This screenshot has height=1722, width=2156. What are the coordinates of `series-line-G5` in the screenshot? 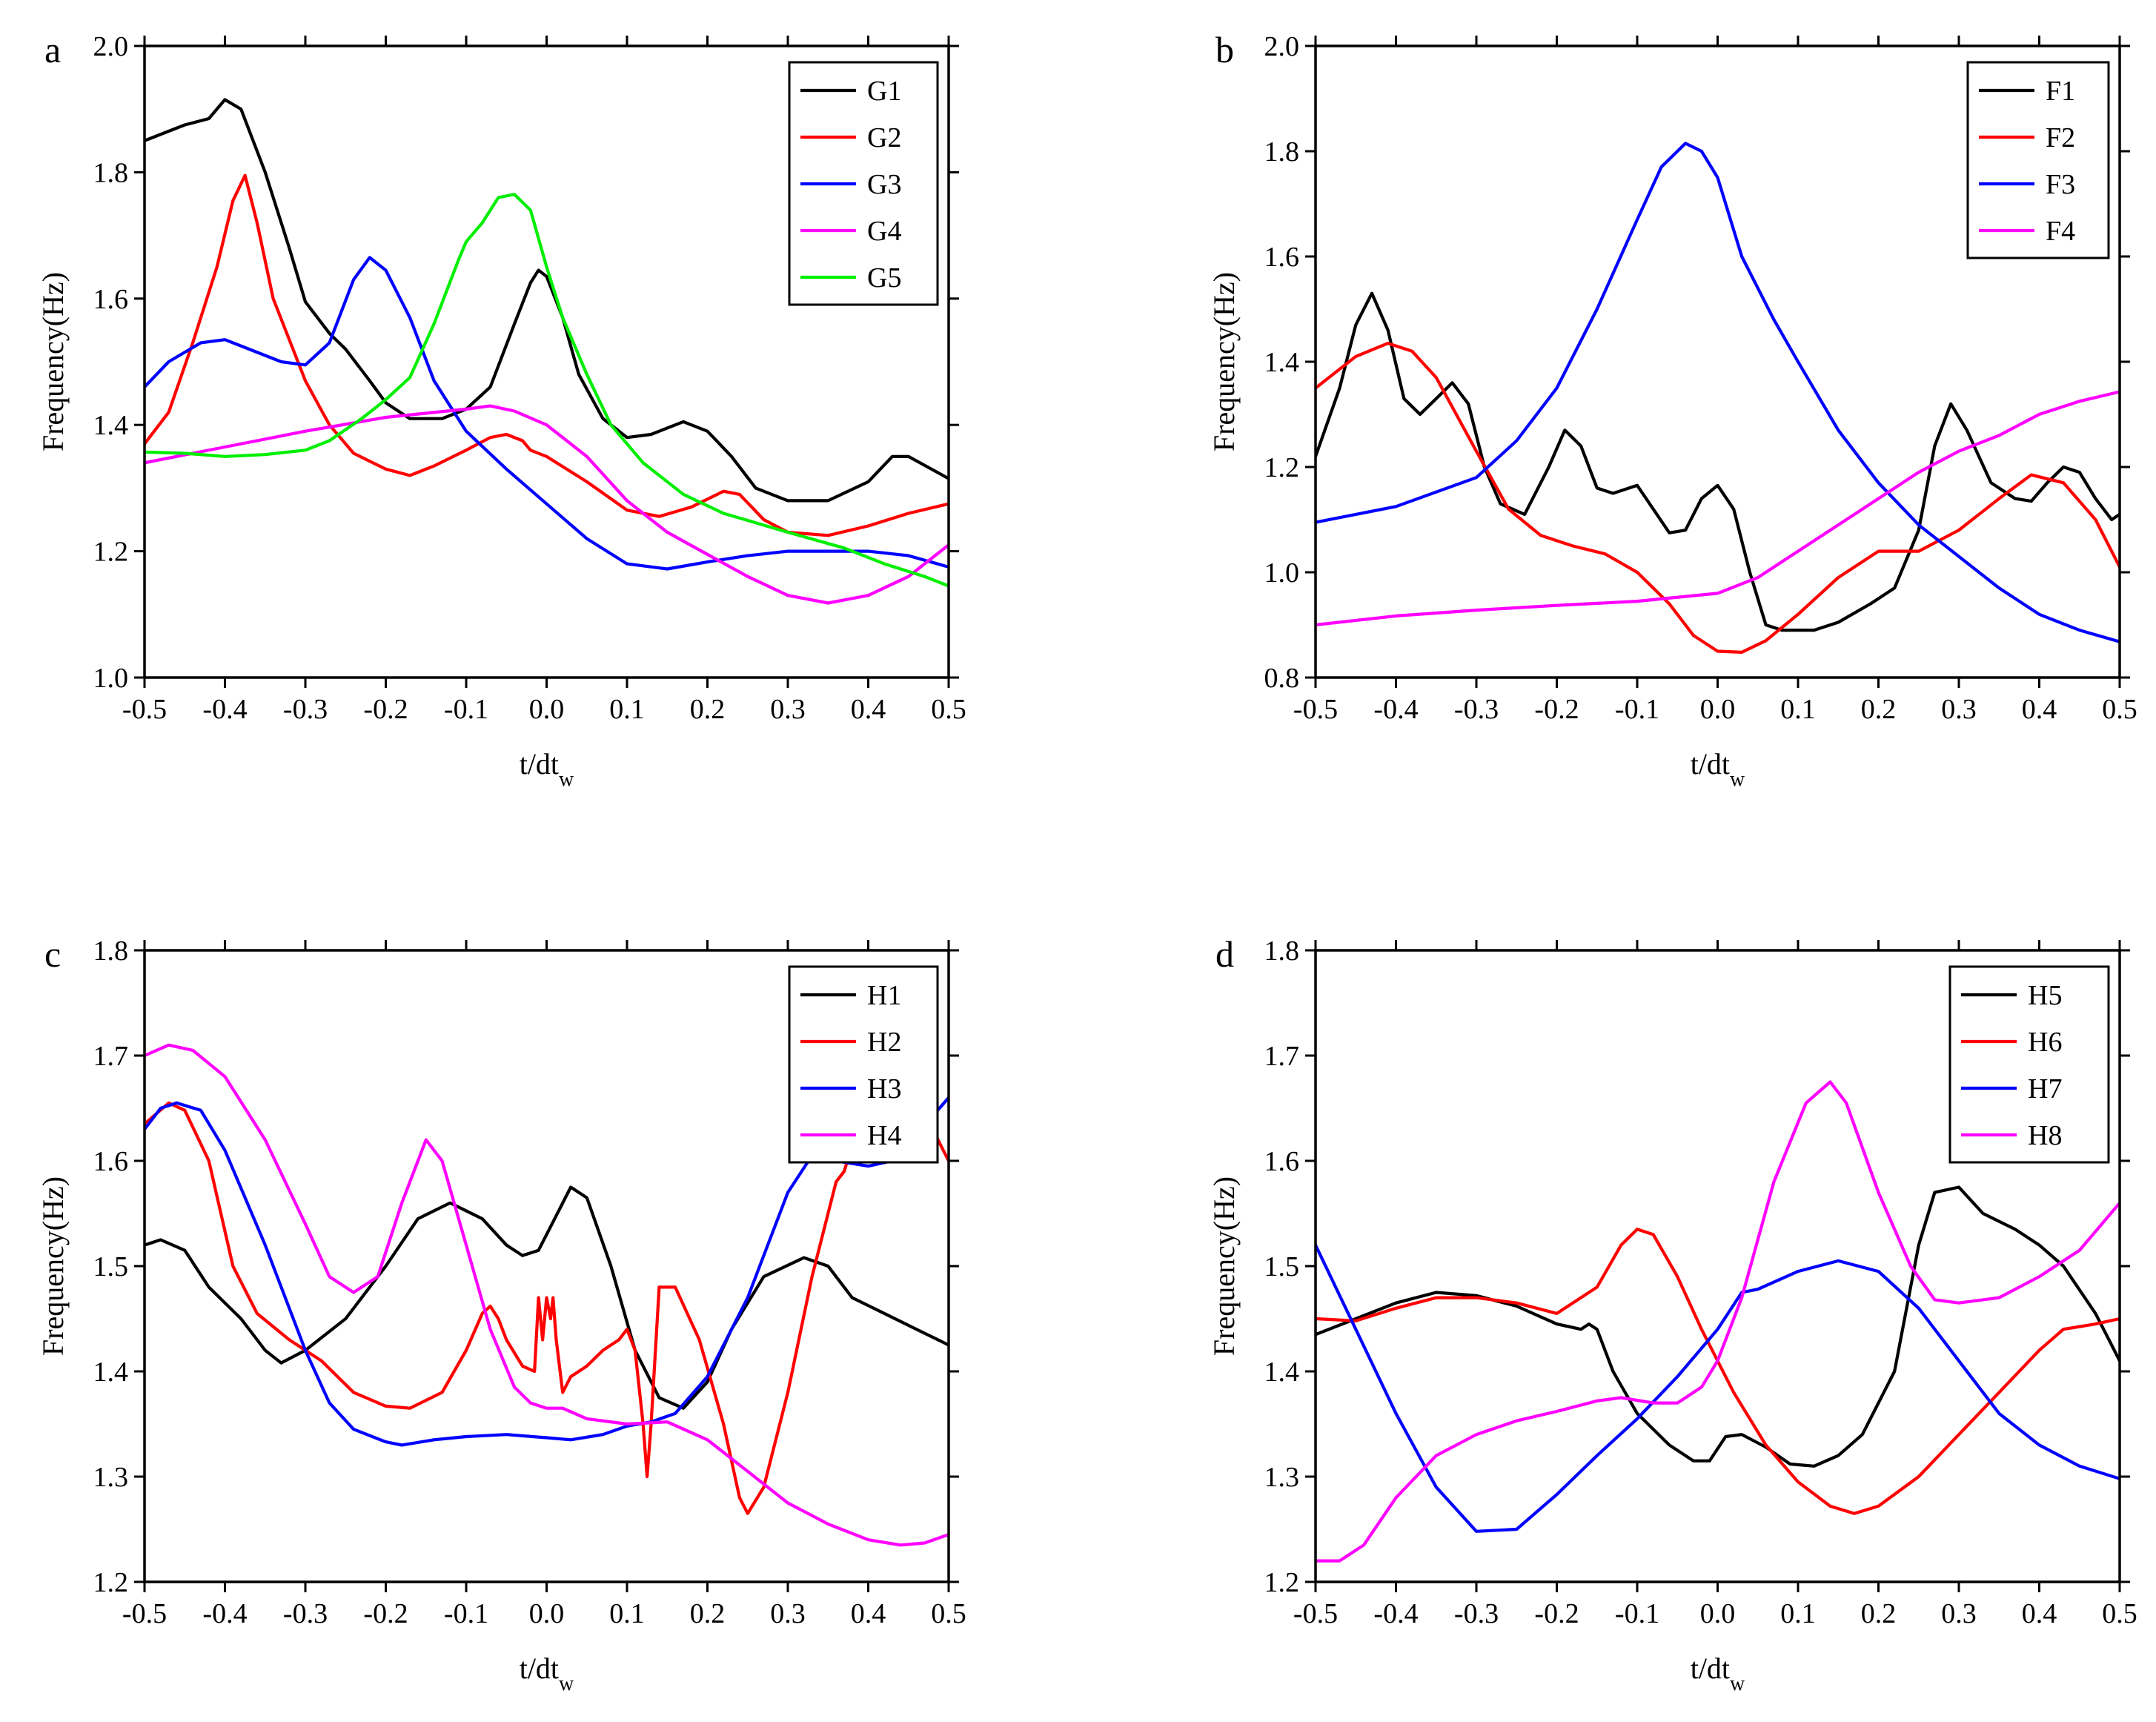 It's located at (547, 390).